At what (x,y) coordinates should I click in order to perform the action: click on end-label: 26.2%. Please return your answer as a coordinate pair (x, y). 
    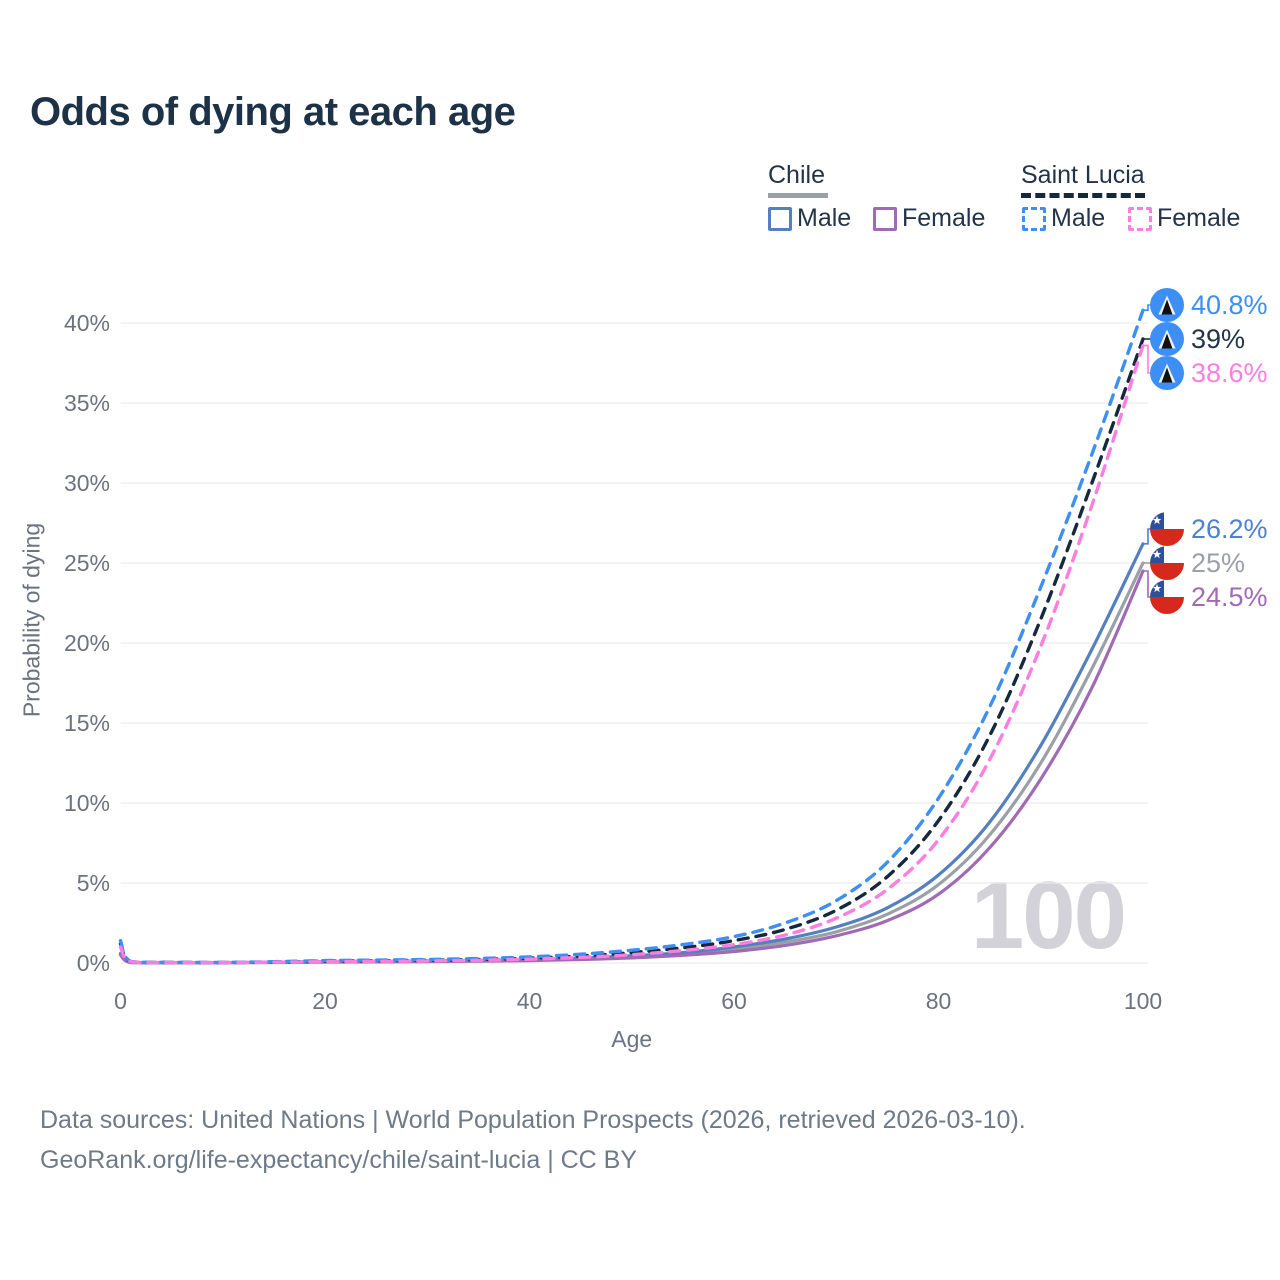
    Looking at the image, I should click on (1209, 529).